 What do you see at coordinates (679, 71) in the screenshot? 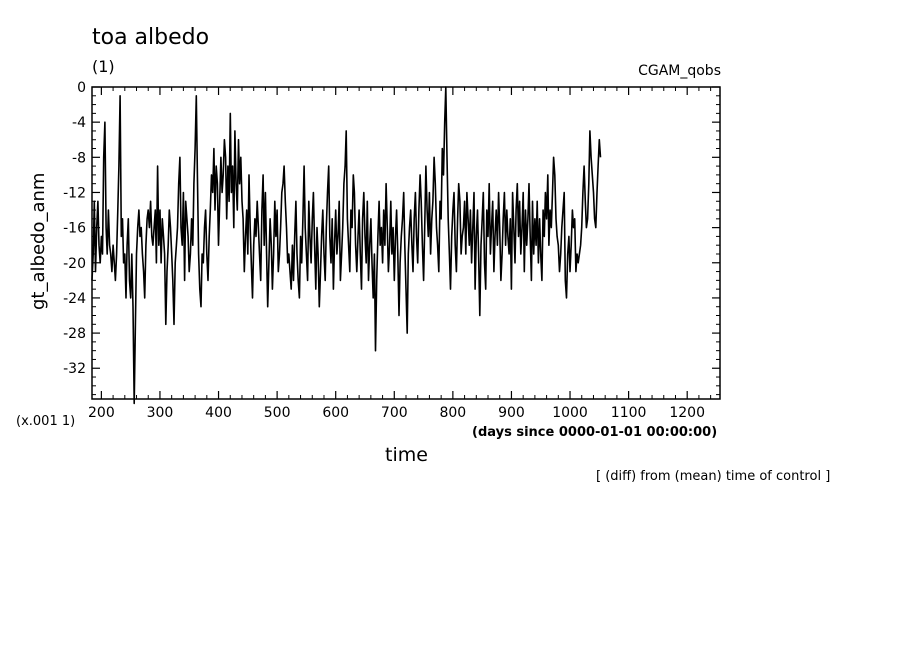
I see `source-label: CGAM_qobs` at bounding box center [679, 71].